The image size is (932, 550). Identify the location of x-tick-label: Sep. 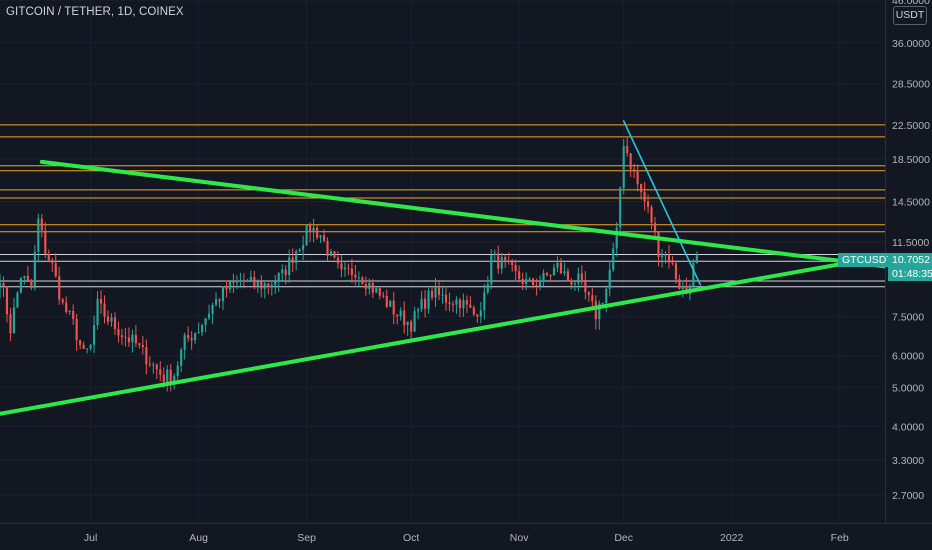
(306, 538).